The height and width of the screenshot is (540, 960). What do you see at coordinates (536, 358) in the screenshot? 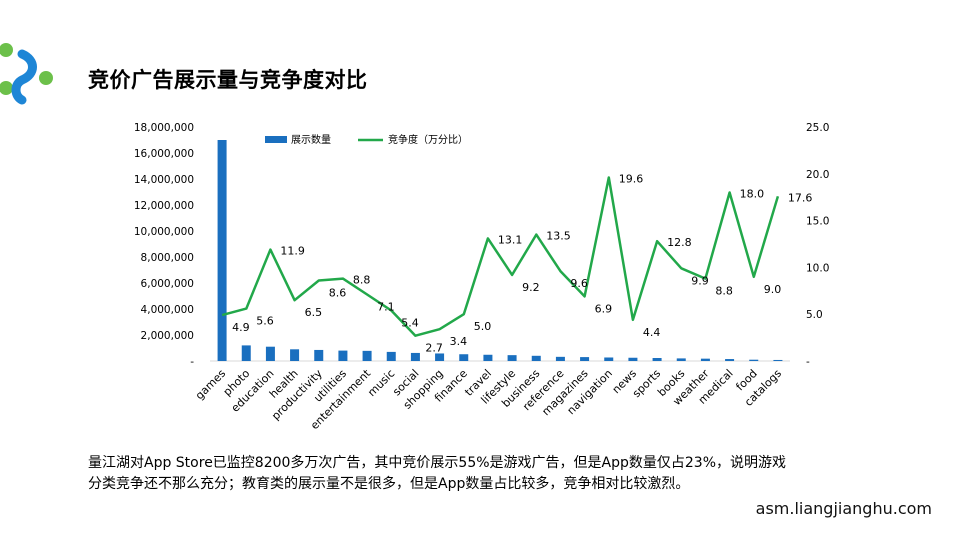
I see `bar-business` at bounding box center [536, 358].